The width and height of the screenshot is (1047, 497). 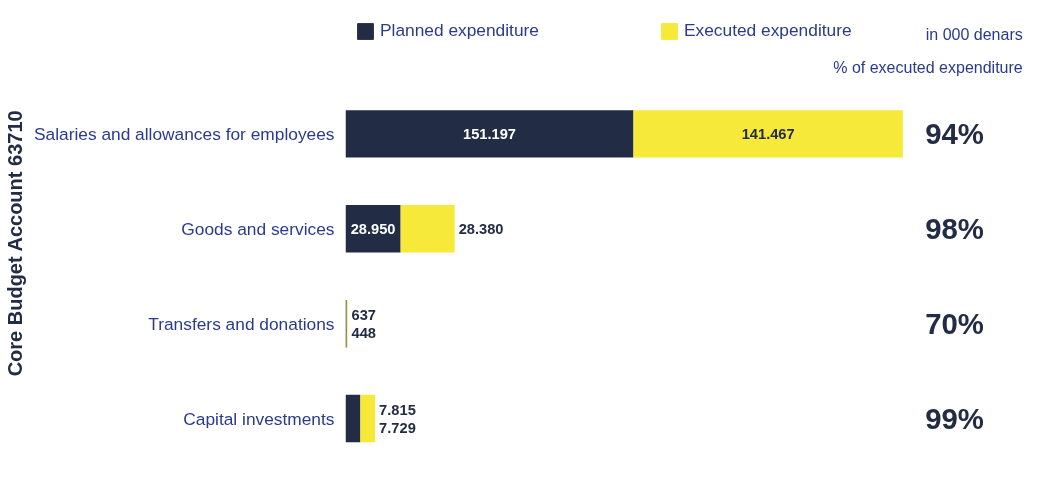 What do you see at coordinates (364, 314) in the screenshot?
I see `data-label: 637` at bounding box center [364, 314].